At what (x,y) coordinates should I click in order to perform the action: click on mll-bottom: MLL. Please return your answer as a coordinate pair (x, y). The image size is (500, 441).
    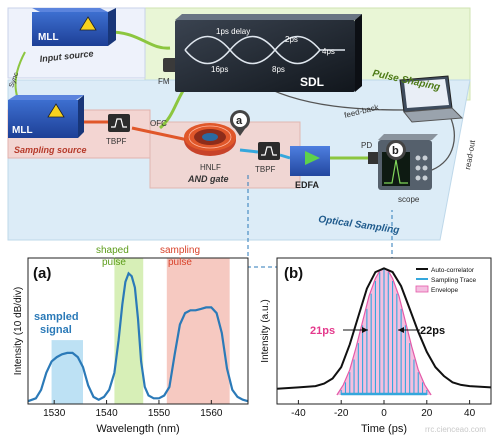
    Looking at the image, I should click on (46, 116).